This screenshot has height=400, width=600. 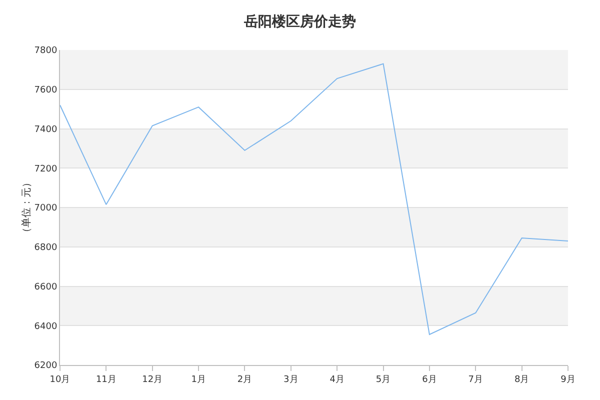 What do you see at coordinates (46, 327) in the screenshot?
I see `y-tick-label: 6400` at bounding box center [46, 327].